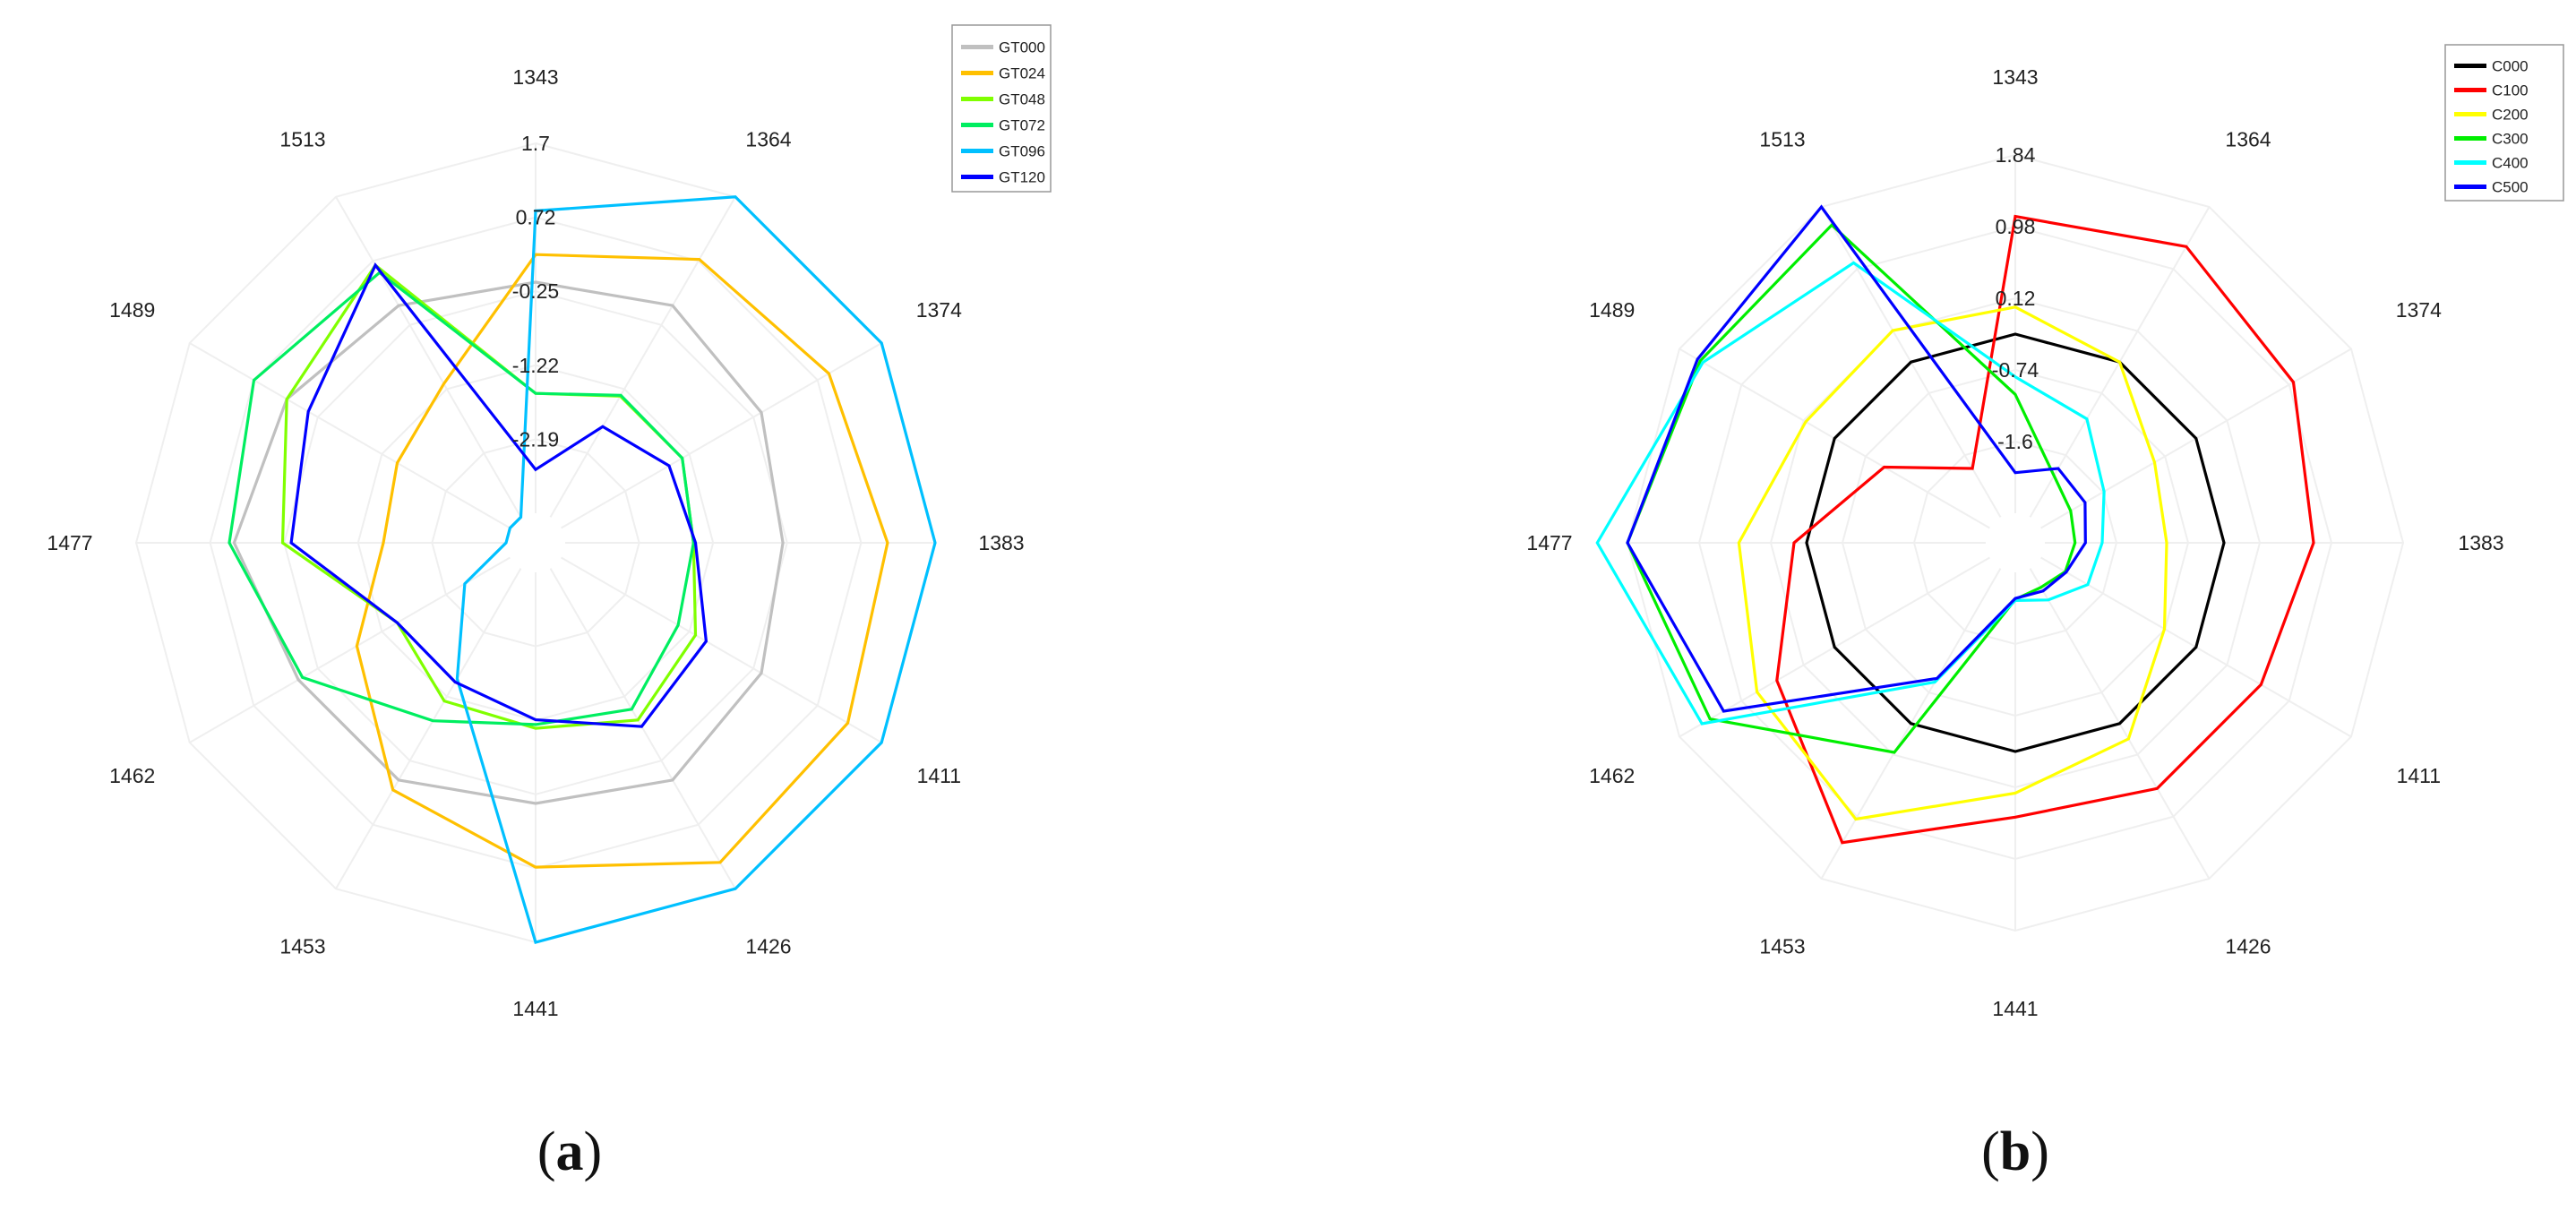  What do you see at coordinates (535, 143) in the screenshot?
I see `tick-label: 1.7` at bounding box center [535, 143].